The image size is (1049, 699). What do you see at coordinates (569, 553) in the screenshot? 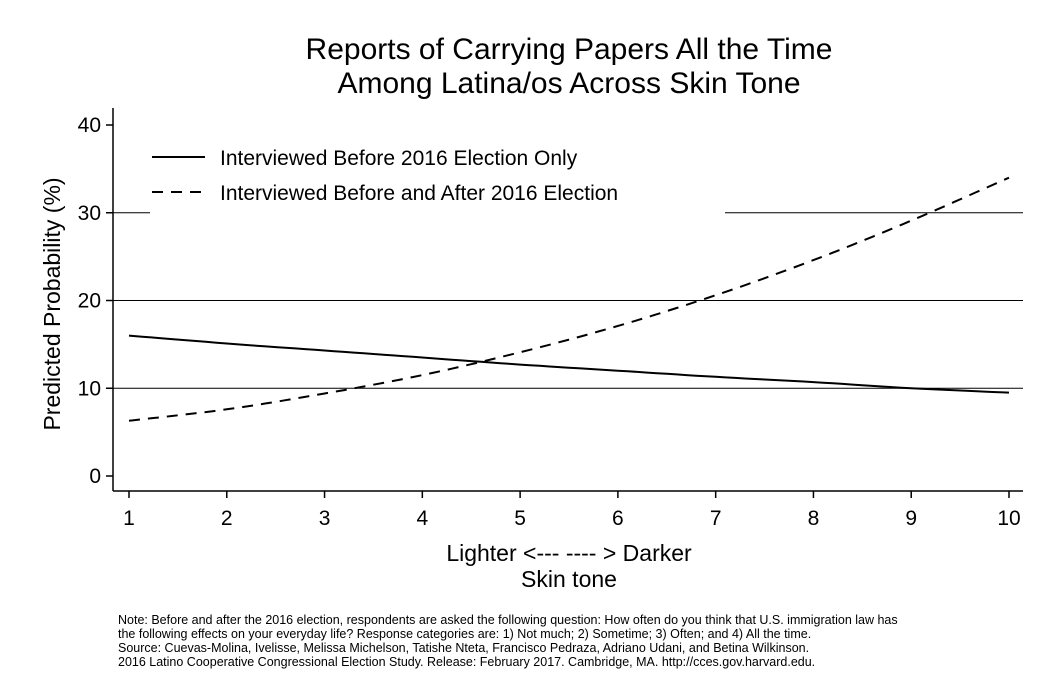
I see `x-axis-title-line-1: Lighter <--- ---- > Darker` at bounding box center [569, 553].